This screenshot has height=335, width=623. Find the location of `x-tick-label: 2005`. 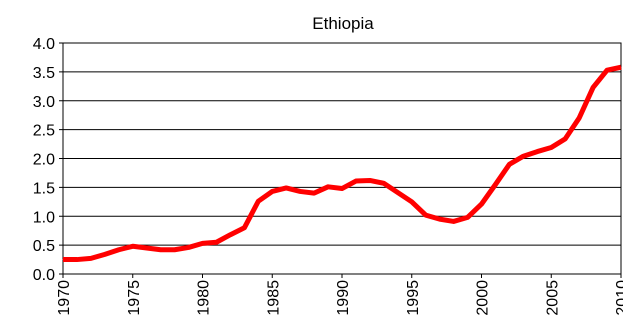

x-tick-label: 2005 is located at coordinates (552, 298).